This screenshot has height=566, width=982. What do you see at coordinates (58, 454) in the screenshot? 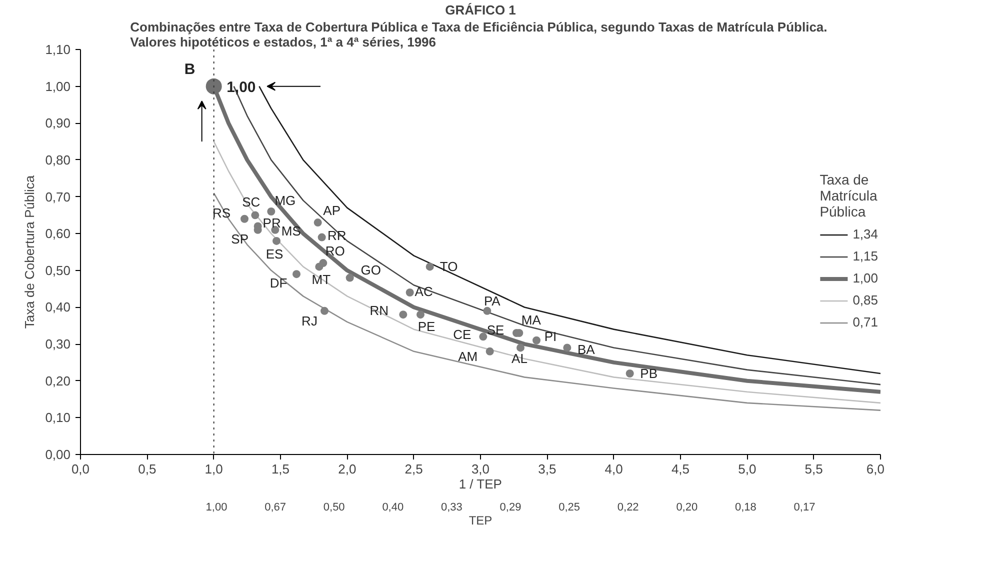
I see `y-tick-label: 0,00` at bounding box center [58, 454].